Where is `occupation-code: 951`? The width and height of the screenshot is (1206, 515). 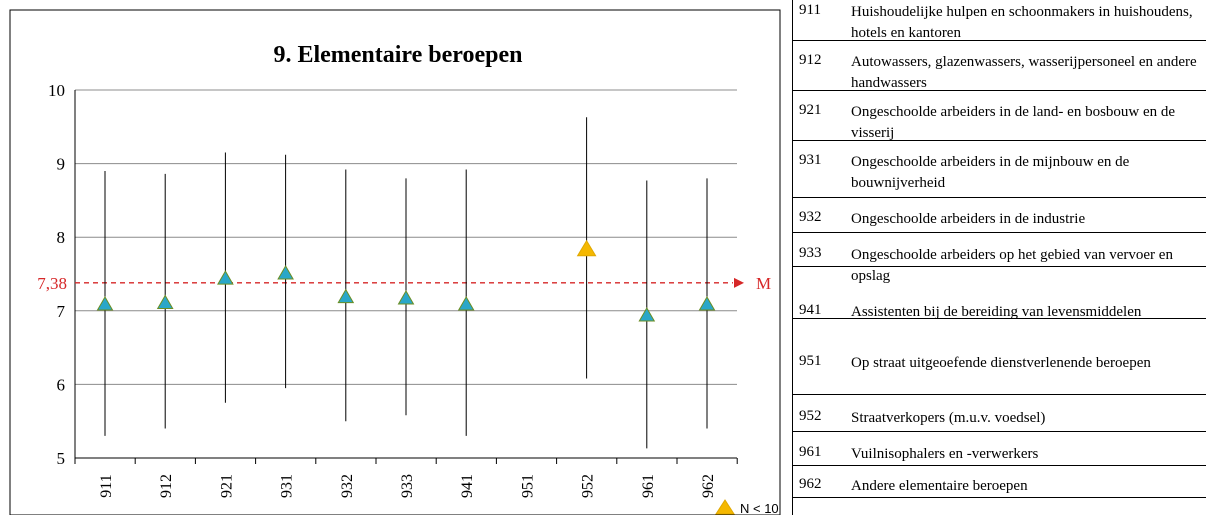 occupation-code: 951 is located at coordinates (810, 361).